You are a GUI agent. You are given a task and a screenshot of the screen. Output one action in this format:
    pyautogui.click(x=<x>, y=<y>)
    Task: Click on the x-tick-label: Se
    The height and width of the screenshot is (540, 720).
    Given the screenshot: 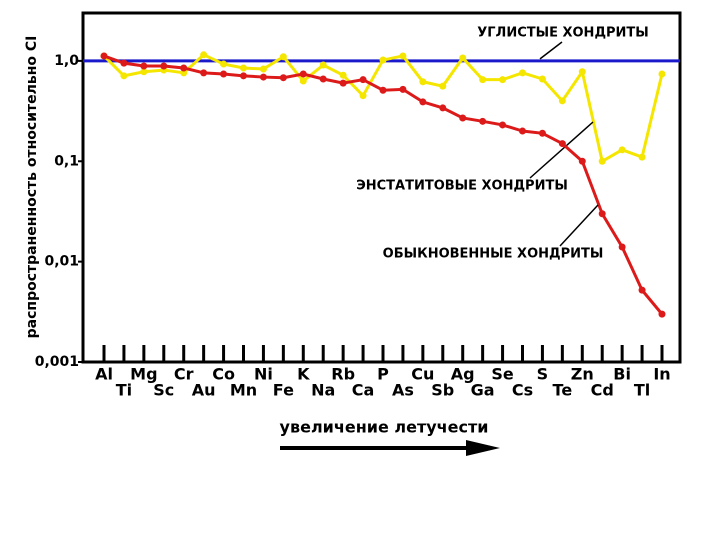 What is the action you would take?
    pyautogui.click(x=502, y=374)
    